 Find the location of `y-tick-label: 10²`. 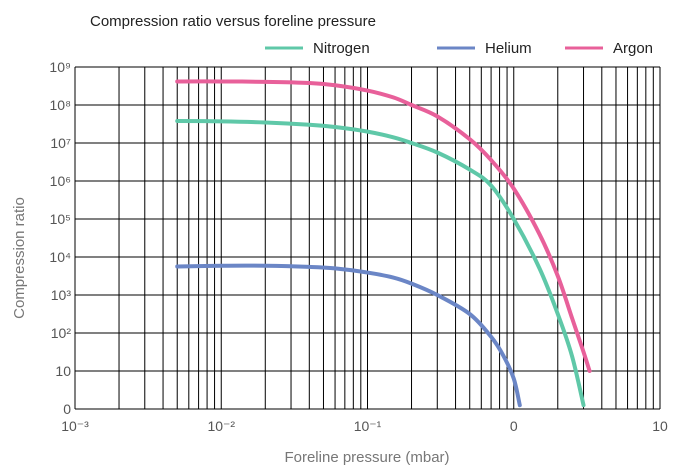

y-tick-label: 10² is located at coordinates (61, 333).